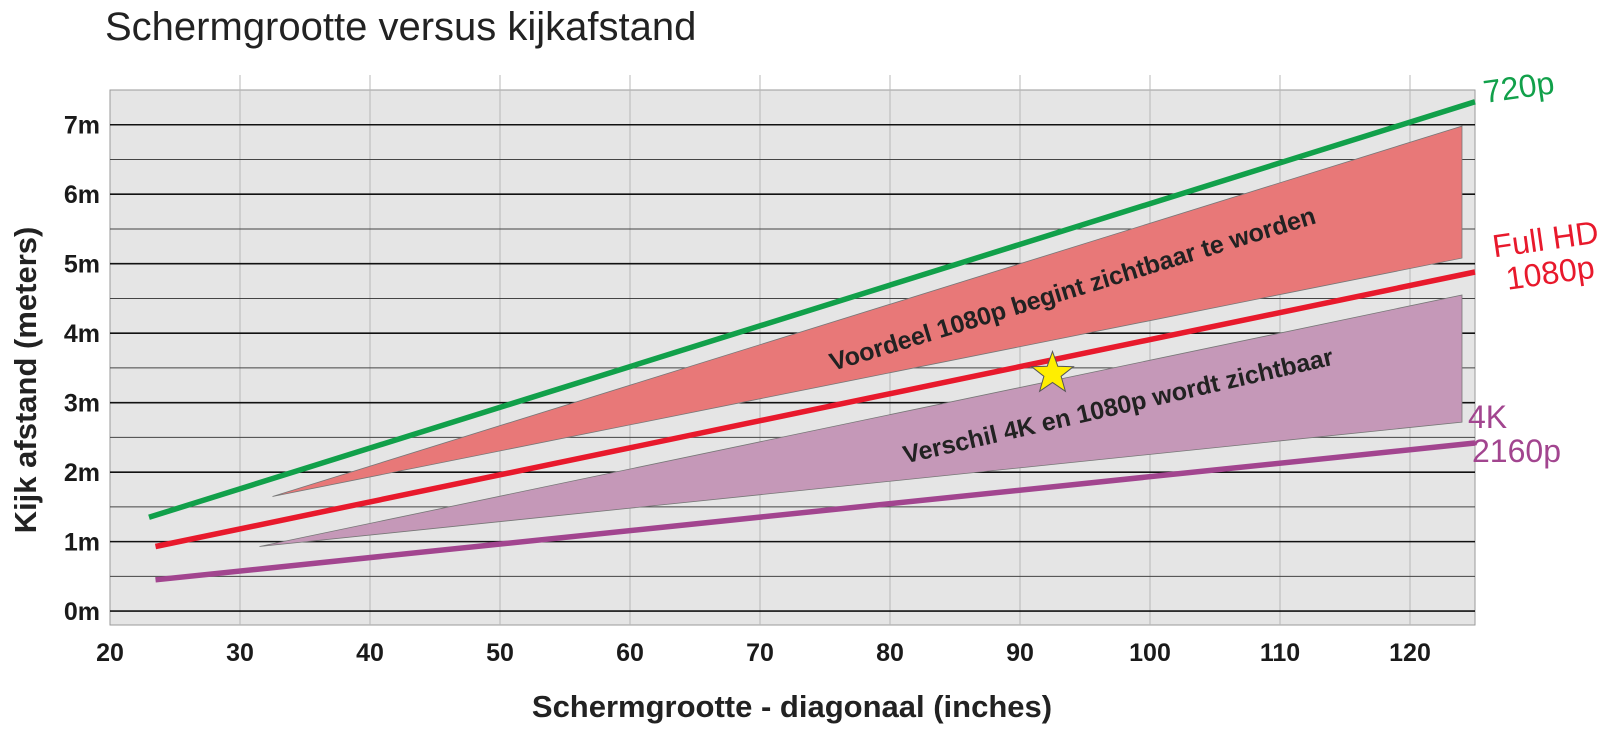 This screenshot has width=1606, height=736. What do you see at coordinates (630, 653) in the screenshot?
I see `x-tick-label: 60` at bounding box center [630, 653].